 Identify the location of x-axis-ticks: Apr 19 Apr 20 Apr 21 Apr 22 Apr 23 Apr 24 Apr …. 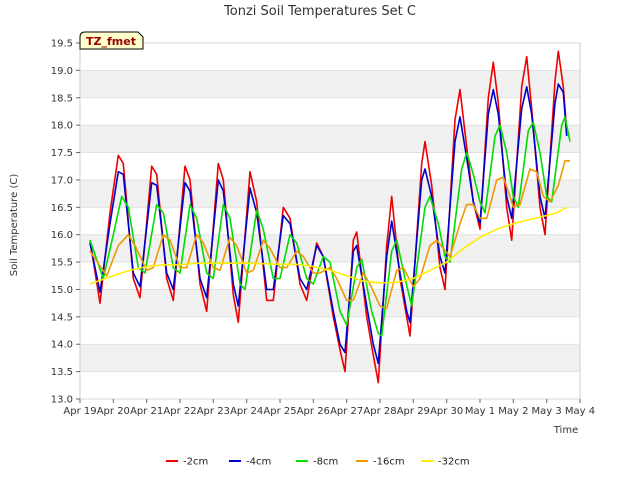
(329, 408).